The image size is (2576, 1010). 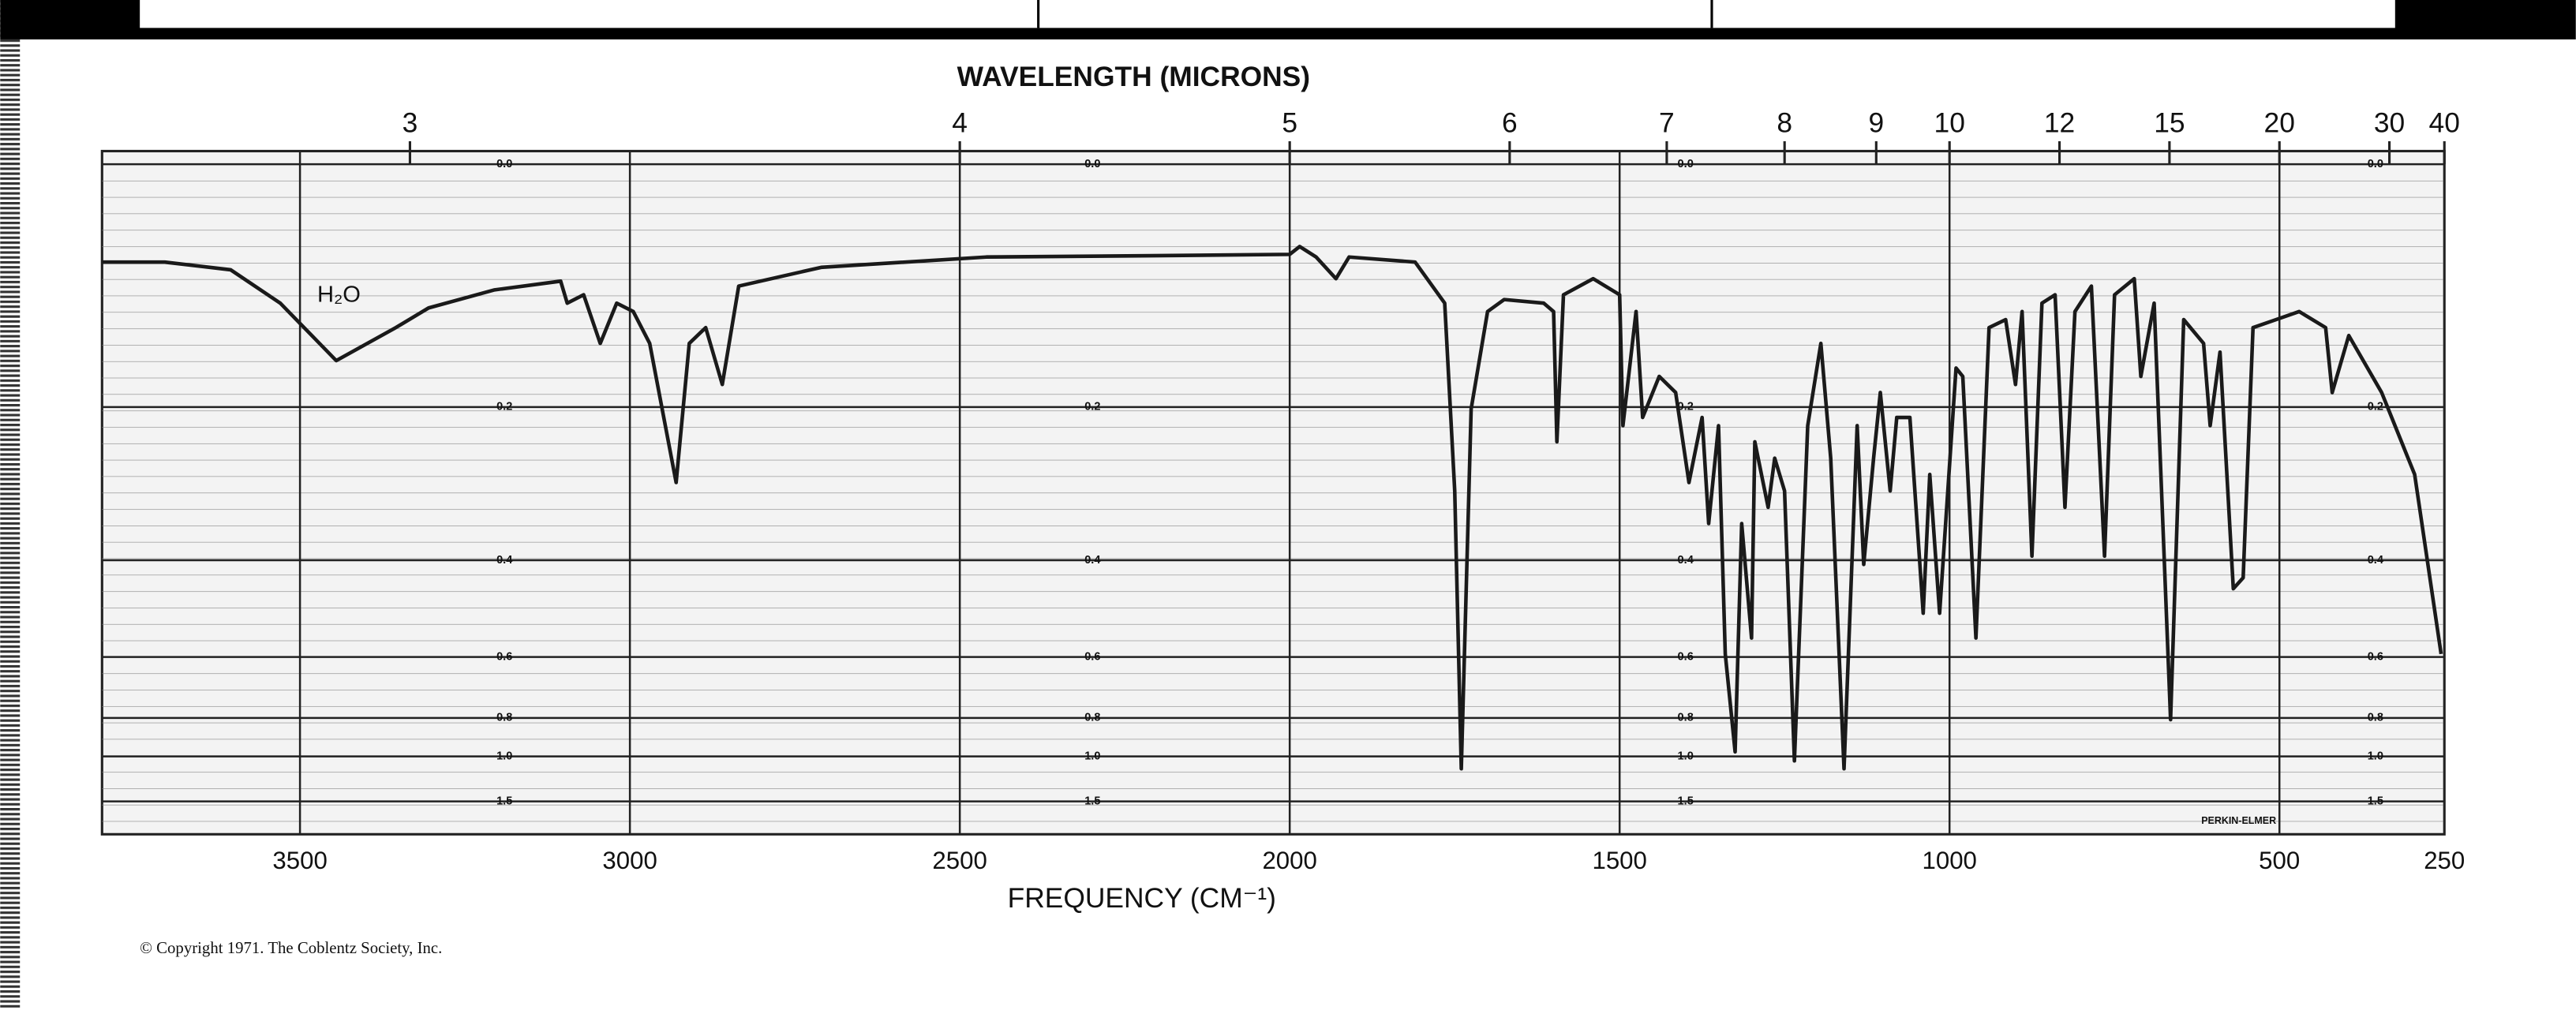 I want to click on x2-tick-label: 4, so click(x=960, y=123).